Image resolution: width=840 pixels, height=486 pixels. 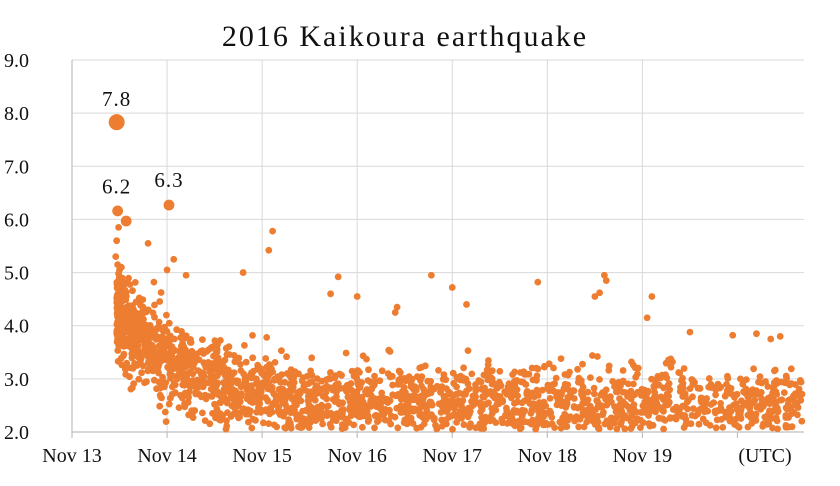 I want to click on highlight-points, so click(x=141, y=170).